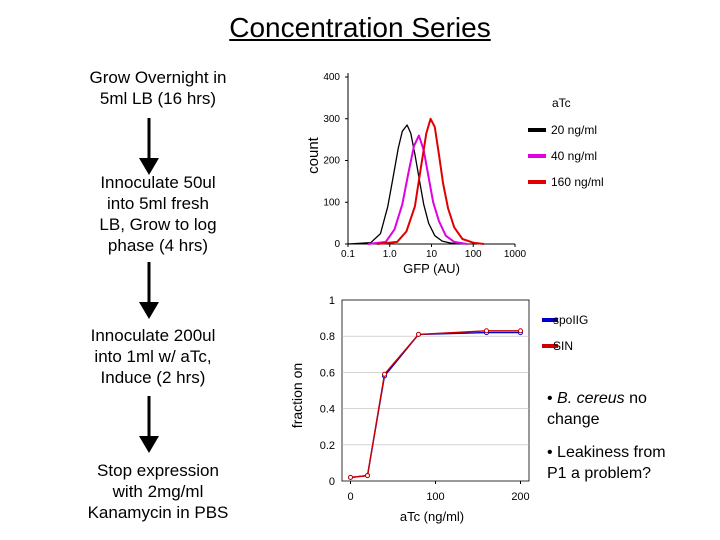 Image resolution: width=720 pixels, height=540 pixels. I want to click on y-tick-label: 0.6, so click(327, 373).